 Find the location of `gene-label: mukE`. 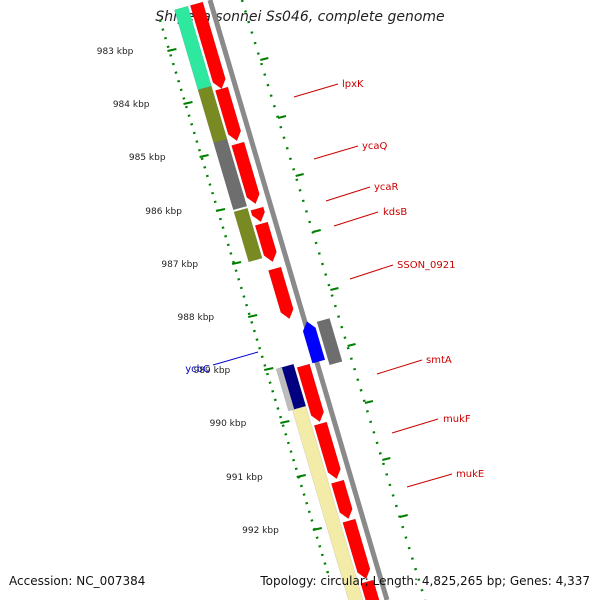

gene-label: mukE is located at coordinates (470, 474).